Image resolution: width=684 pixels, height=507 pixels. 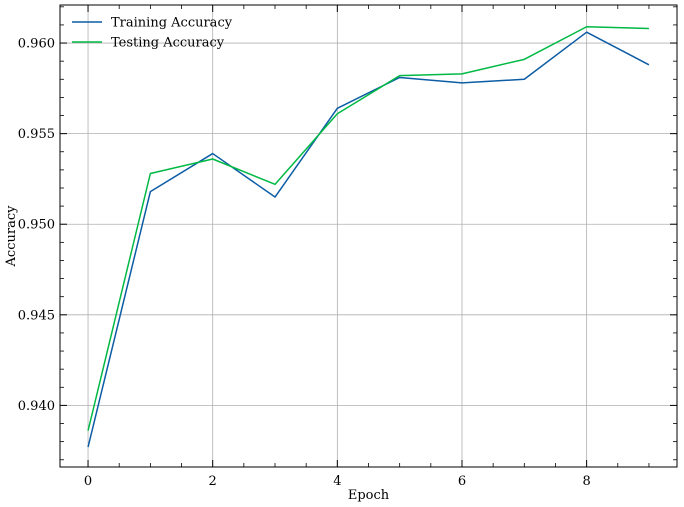 What do you see at coordinates (168, 43) in the screenshot?
I see `legend-label-testing: Testing Accuracy` at bounding box center [168, 43].